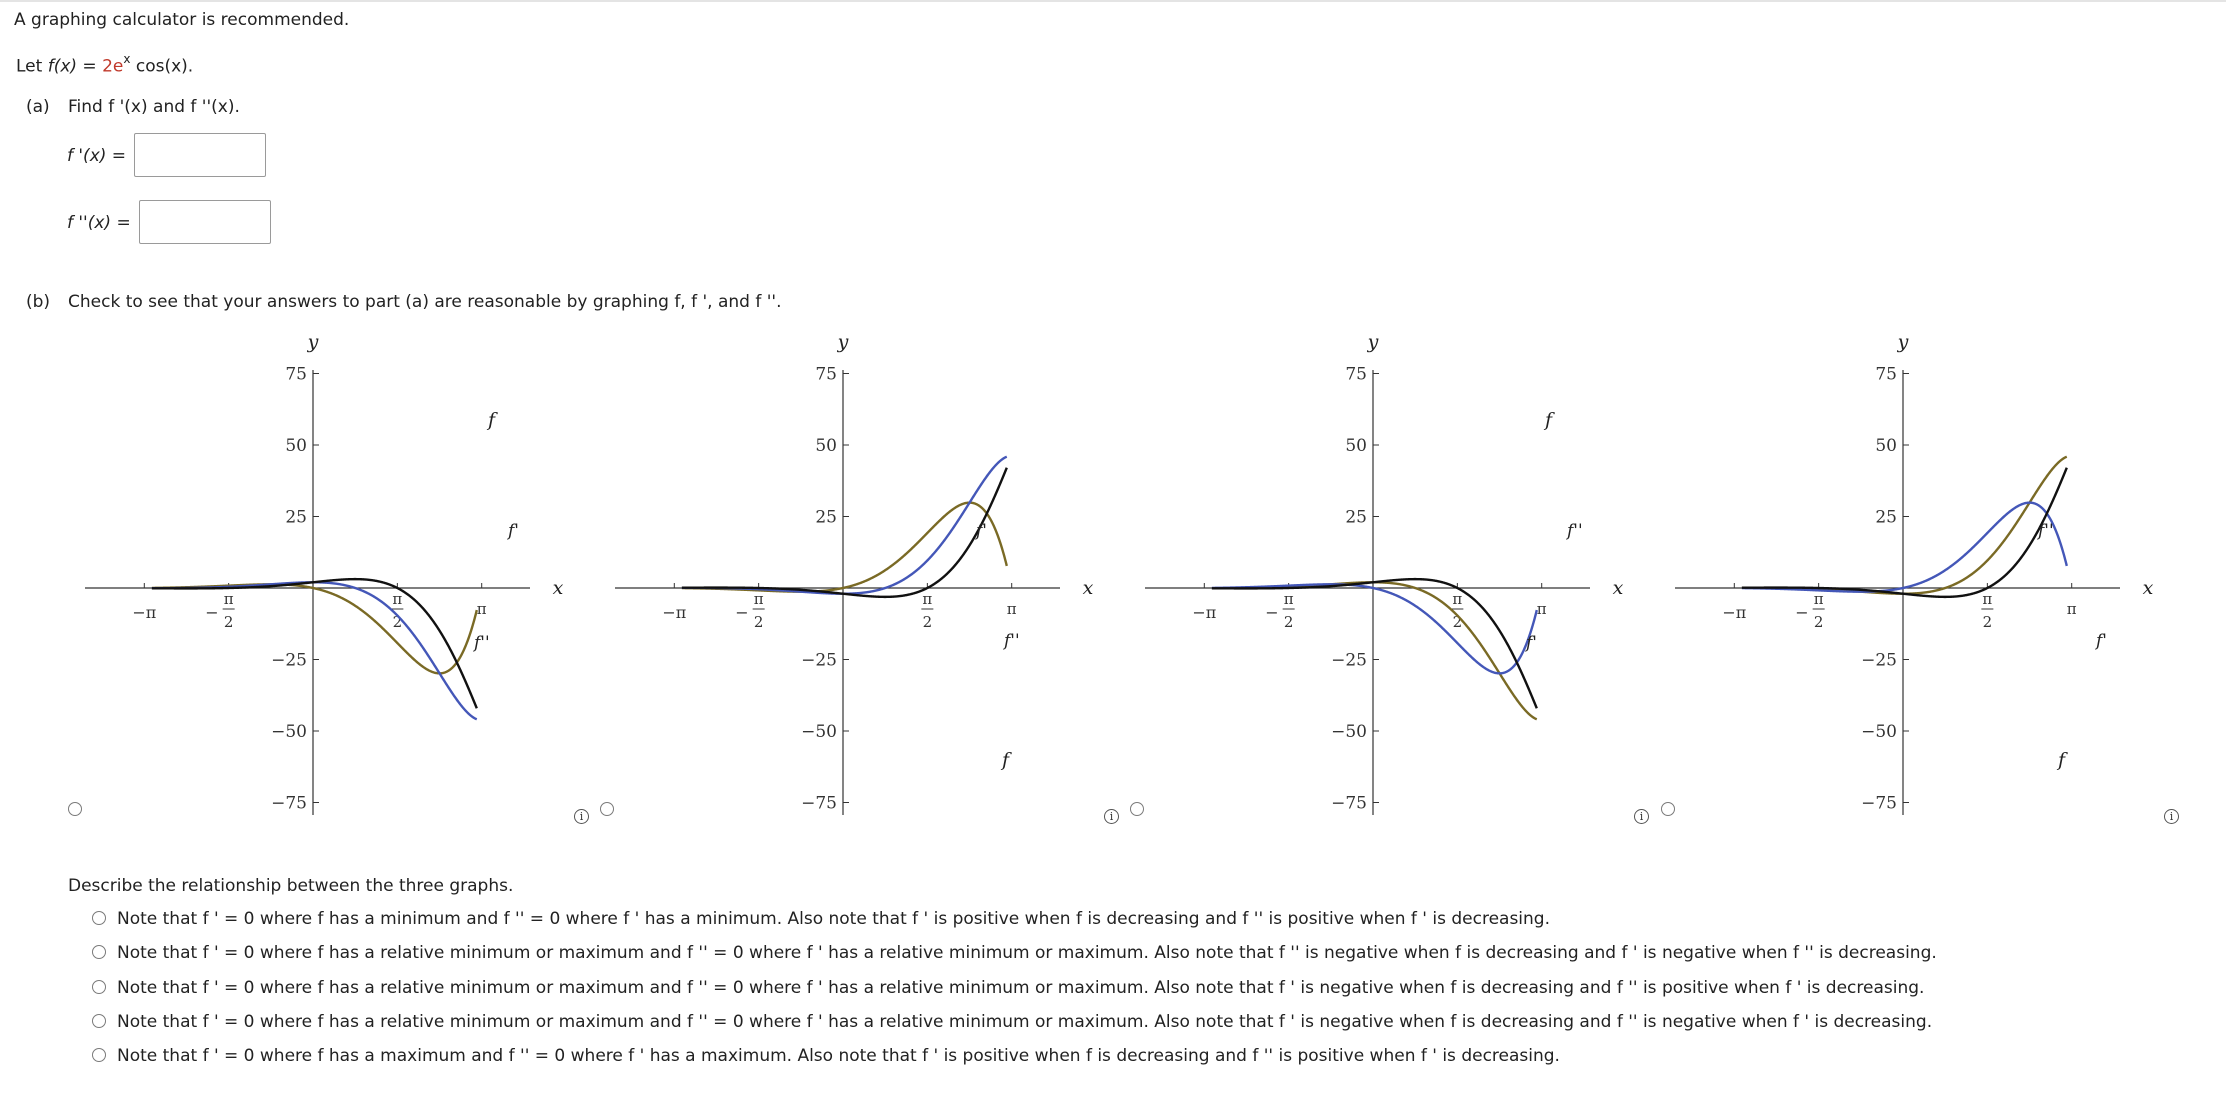 This screenshot has height=1094, width=2226. I want to click on fprime-label: f '(x) =, so click(97, 156).